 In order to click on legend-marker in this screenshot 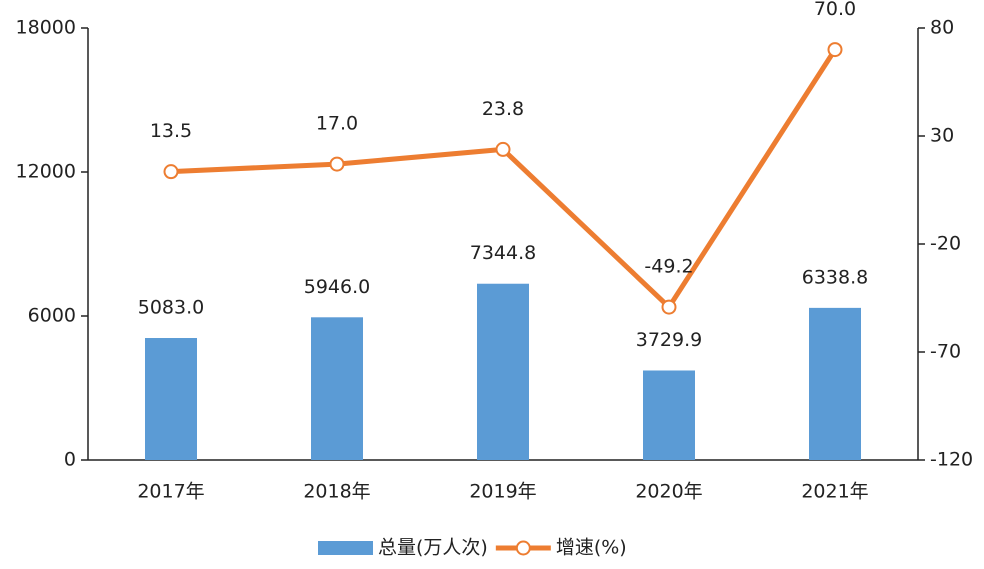, I will do `click(523, 548)`.